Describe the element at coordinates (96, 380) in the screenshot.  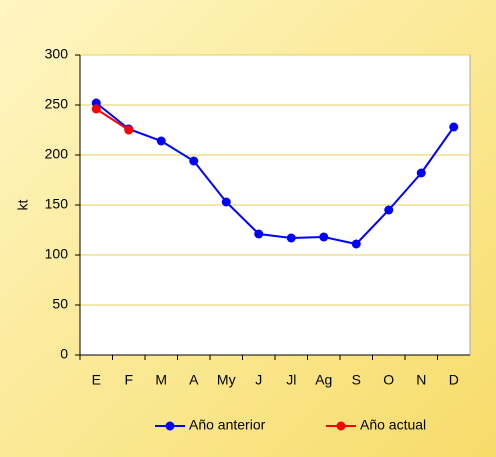
I see `x-tick-label: E` at that location.